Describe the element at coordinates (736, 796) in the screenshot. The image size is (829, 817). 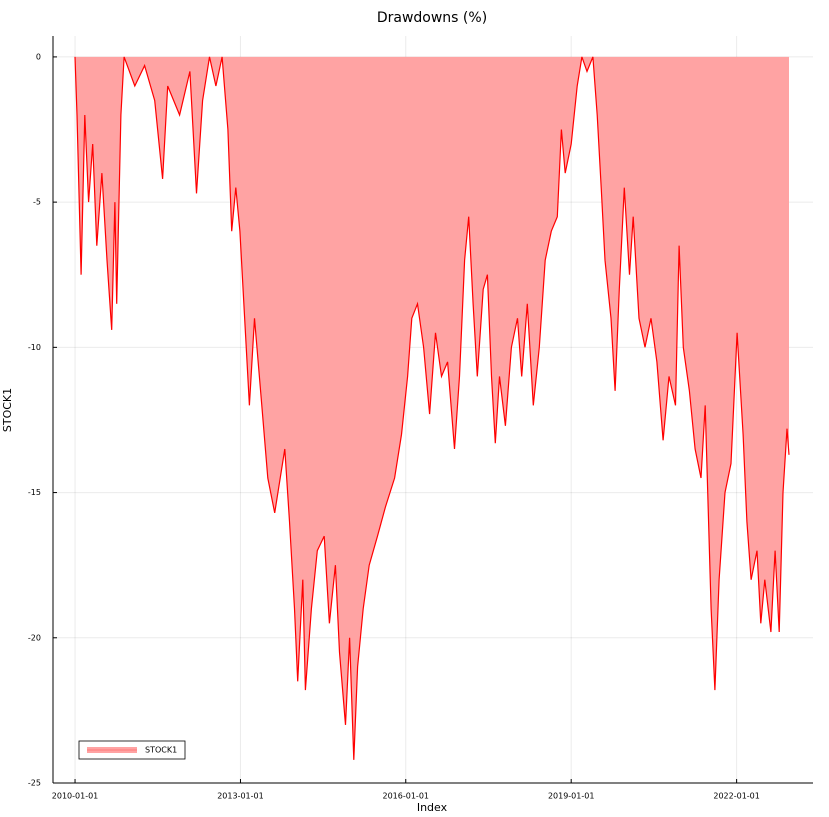
I see `x-tick-label: 2022-01-01` at that location.